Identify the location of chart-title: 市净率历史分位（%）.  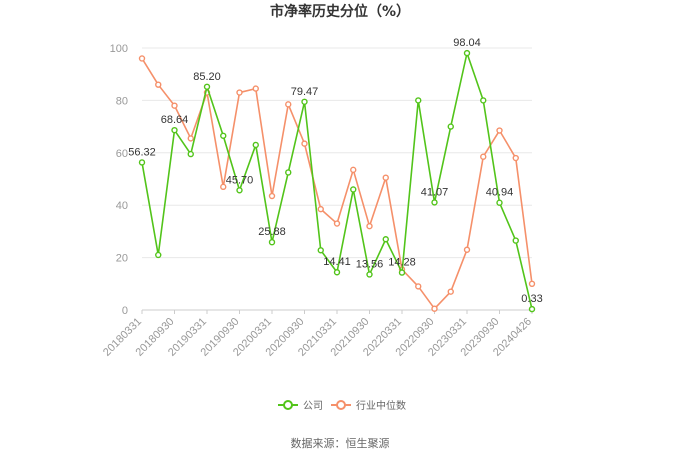
(340, 11).